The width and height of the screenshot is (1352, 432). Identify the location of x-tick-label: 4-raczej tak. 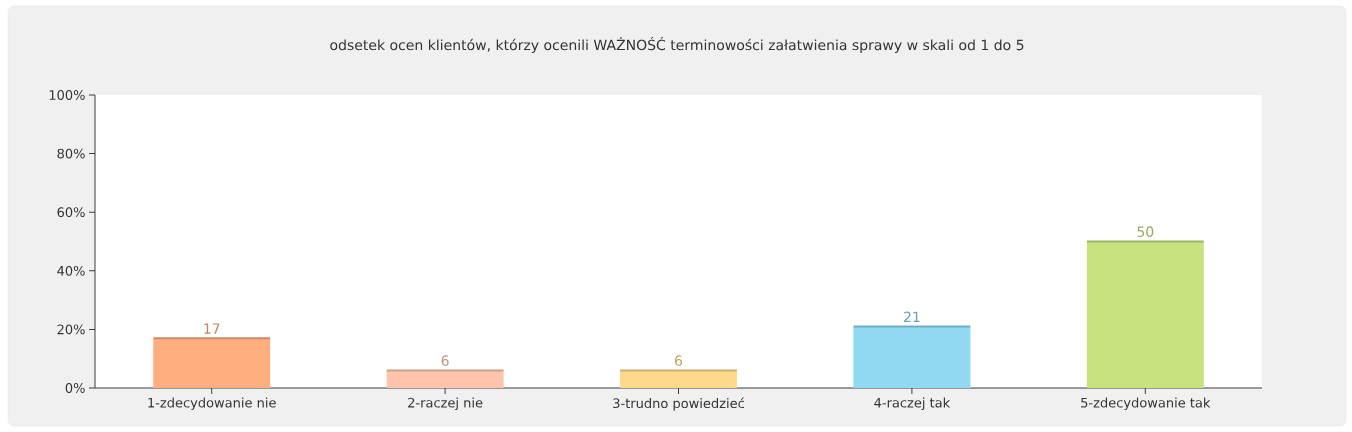
(912, 404).